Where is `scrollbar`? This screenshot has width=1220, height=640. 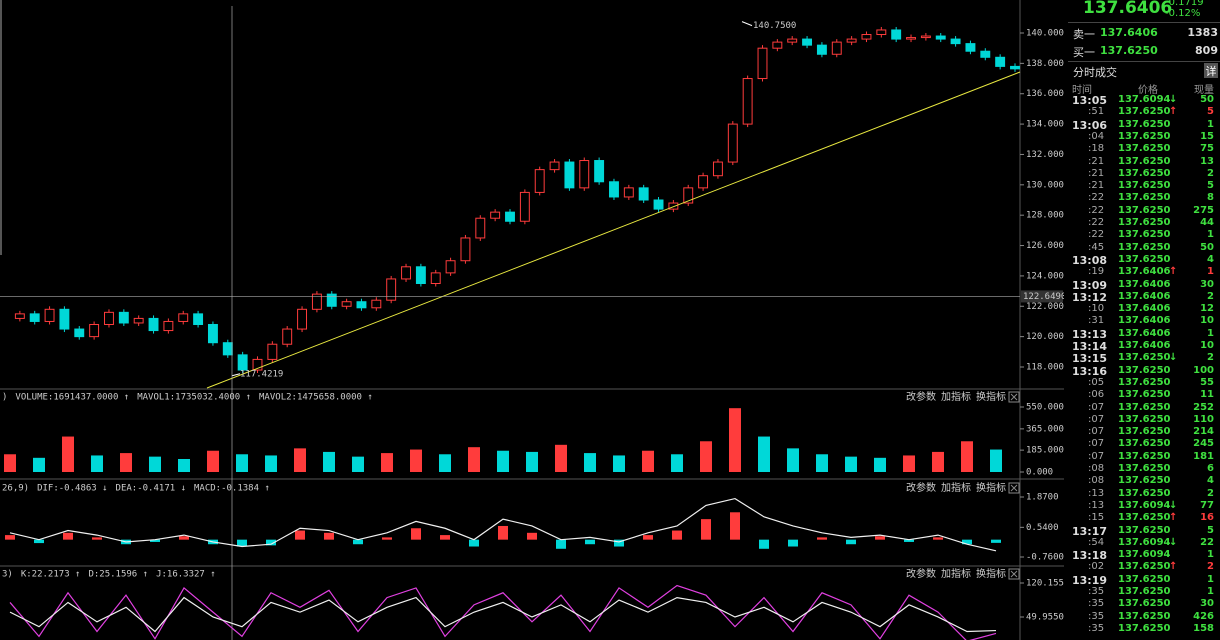 scrollbar is located at coordinates (1, 127).